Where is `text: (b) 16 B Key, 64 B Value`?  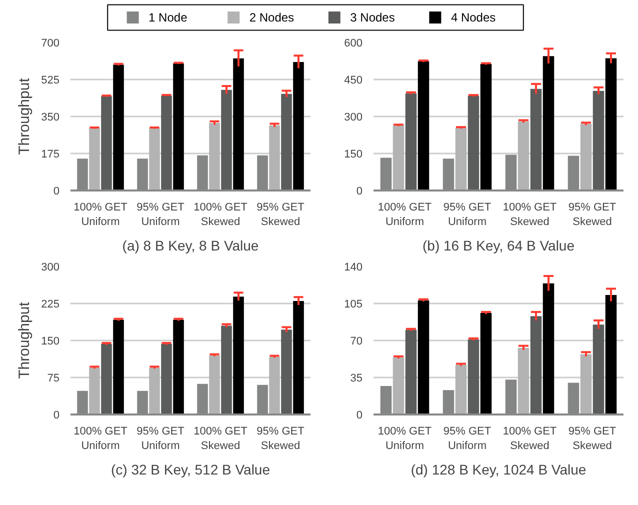 text: (b) 16 B Key, 64 B Value is located at coordinates (498, 246).